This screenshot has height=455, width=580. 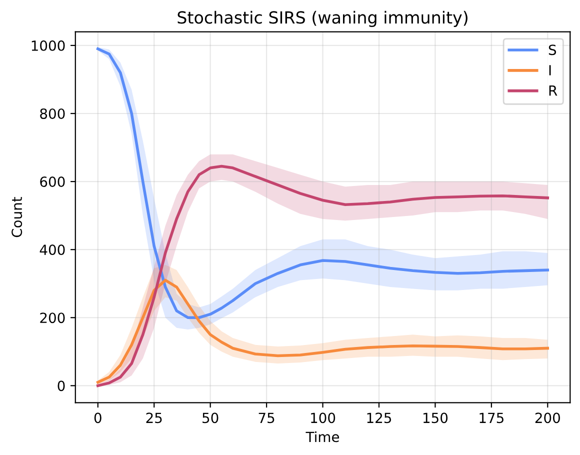 What do you see at coordinates (52, 182) in the screenshot?
I see `y-tick-label: 600` at bounding box center [52, 182].